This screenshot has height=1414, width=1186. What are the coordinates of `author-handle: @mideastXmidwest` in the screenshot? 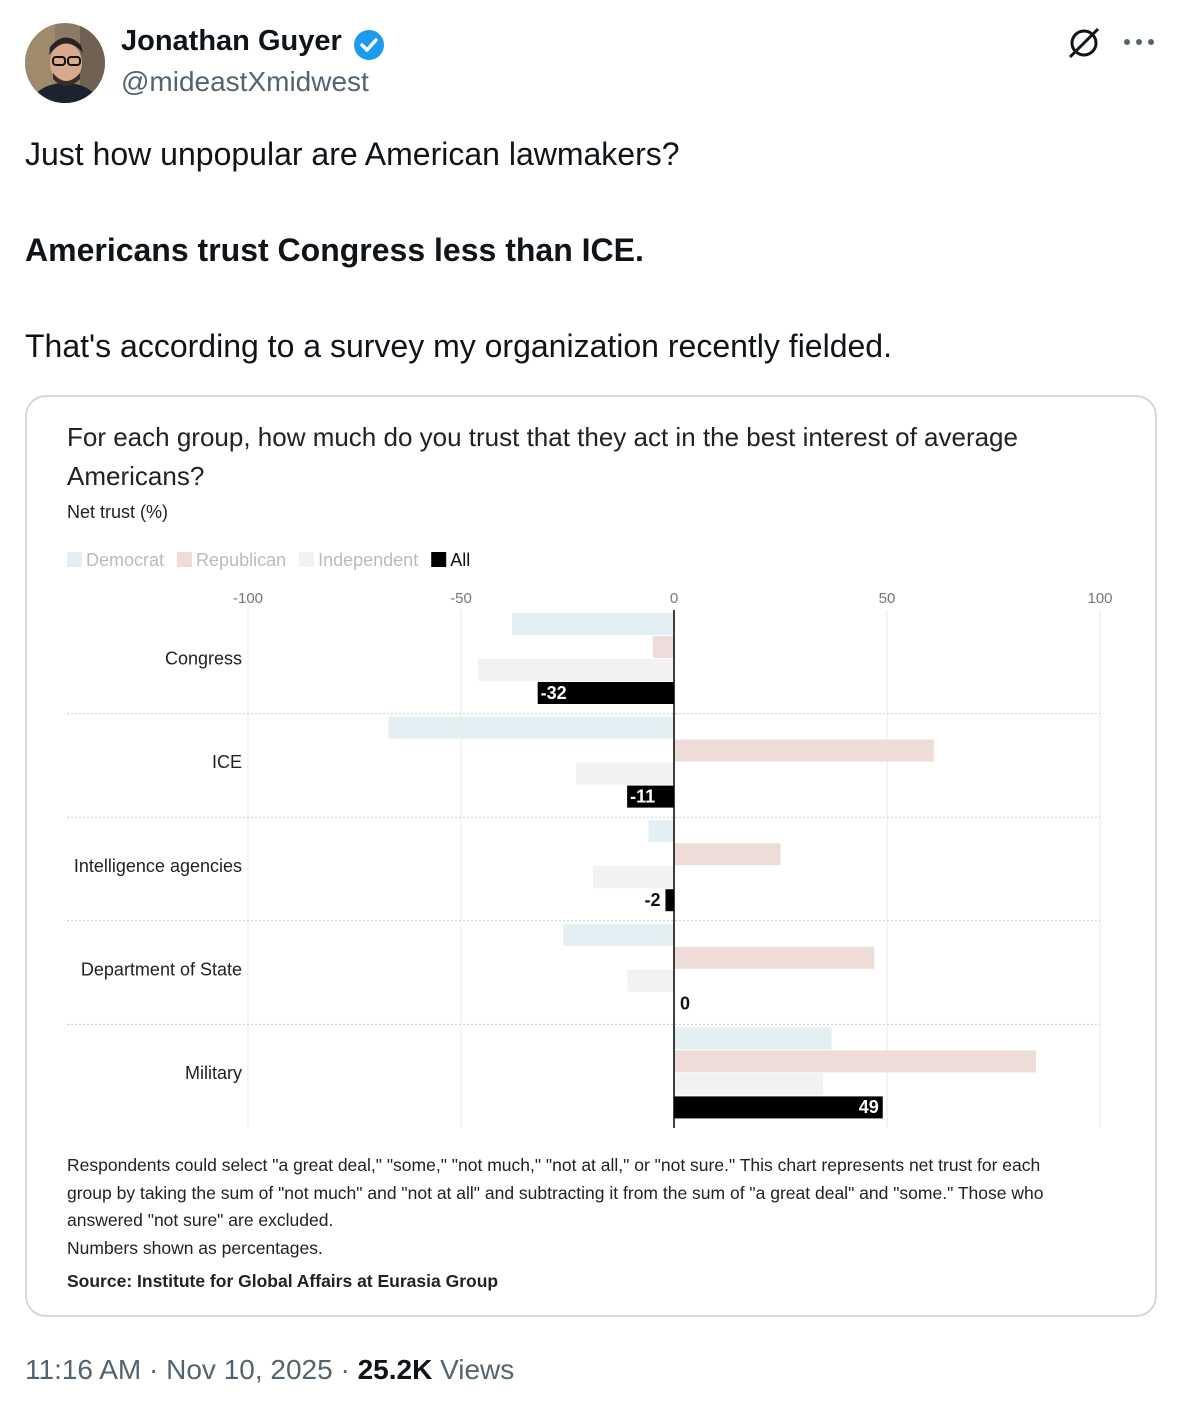 It's located at (245, 81).